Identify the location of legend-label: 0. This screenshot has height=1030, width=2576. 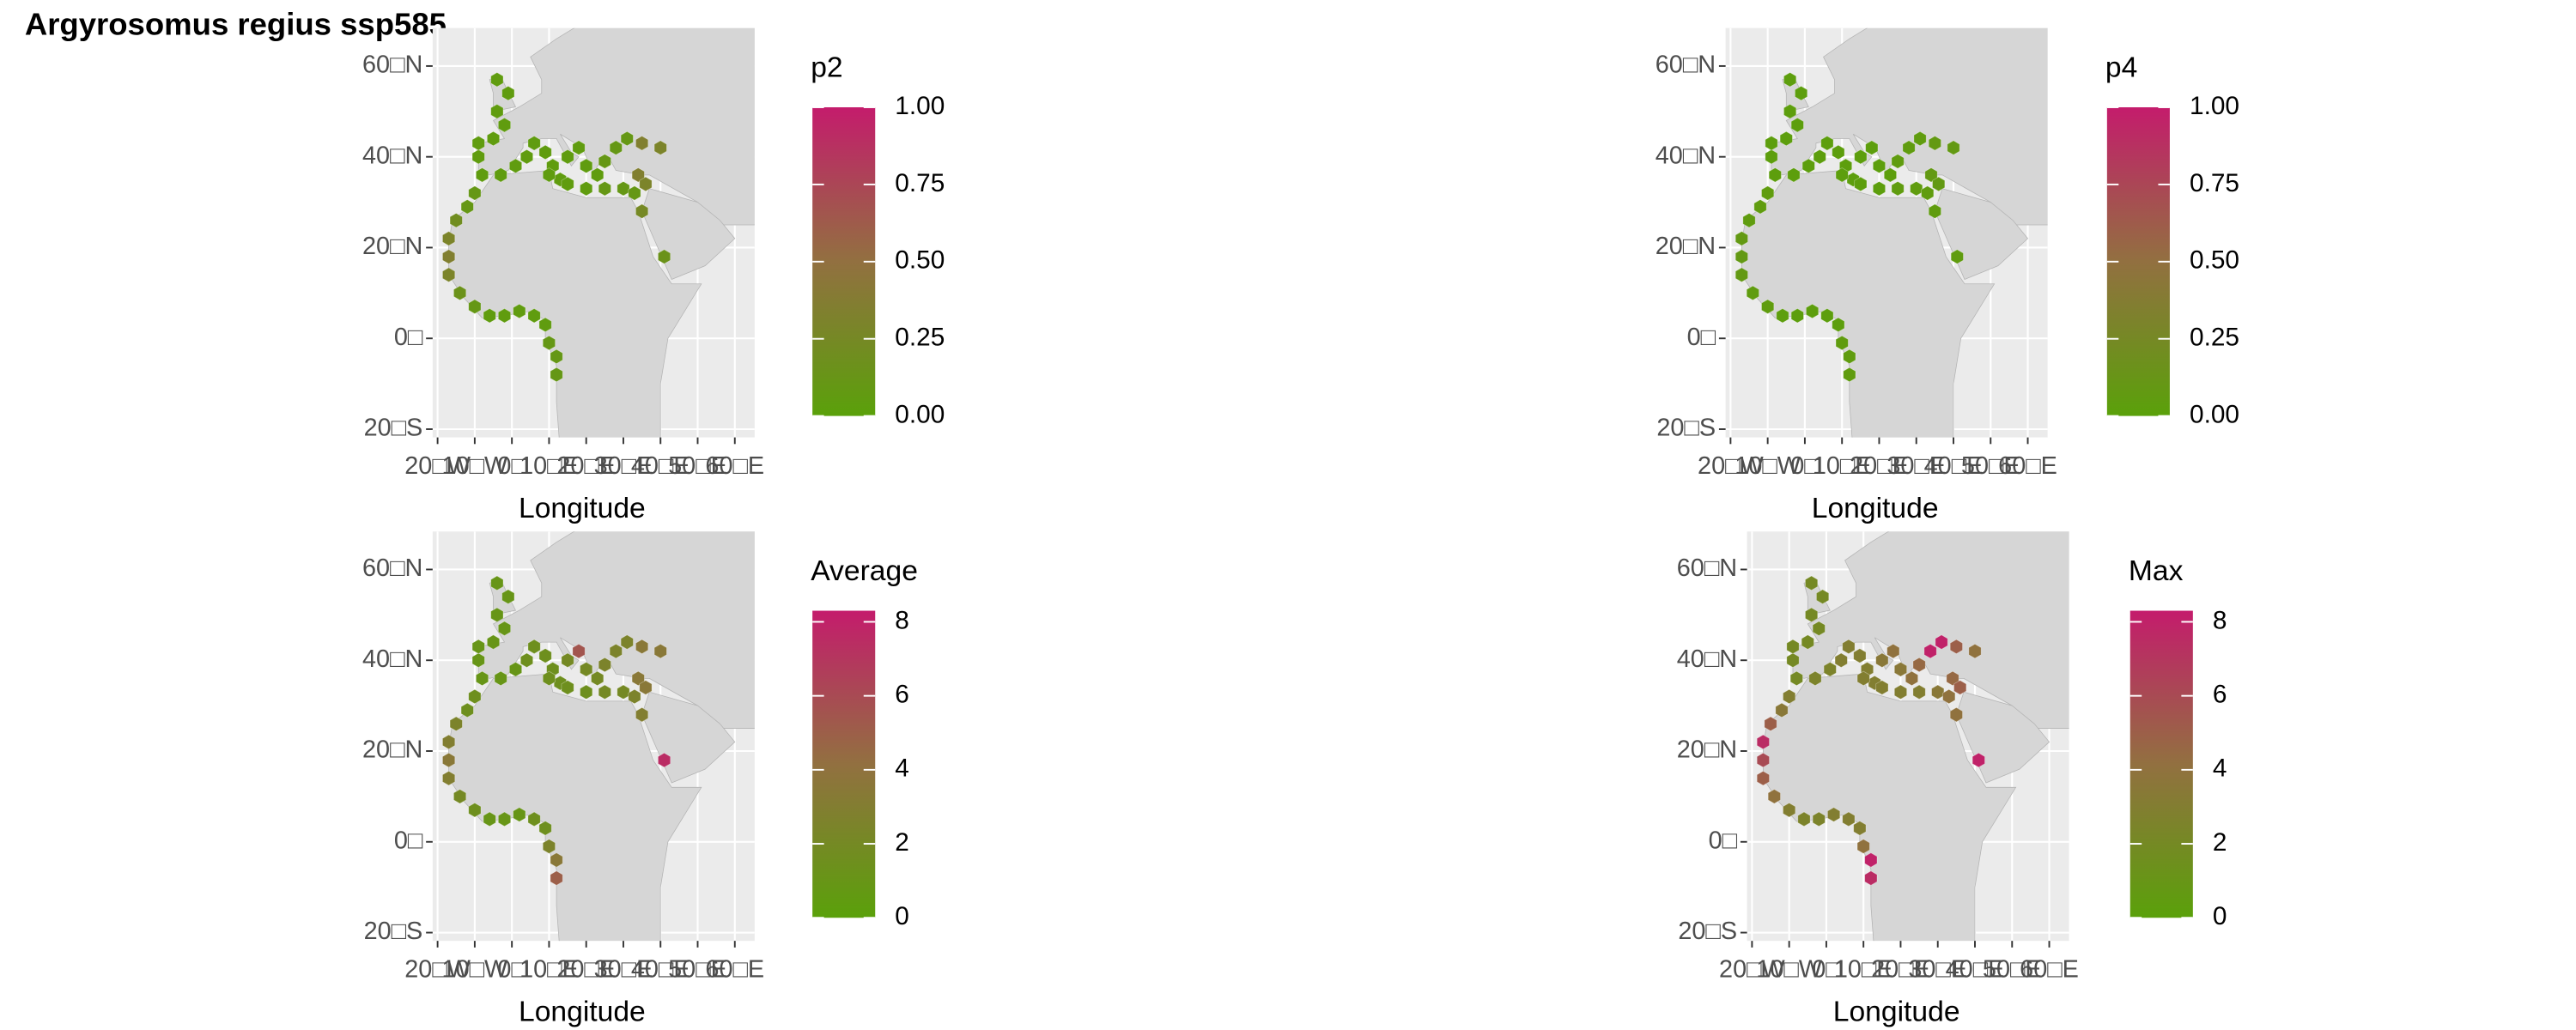
(902, 916).